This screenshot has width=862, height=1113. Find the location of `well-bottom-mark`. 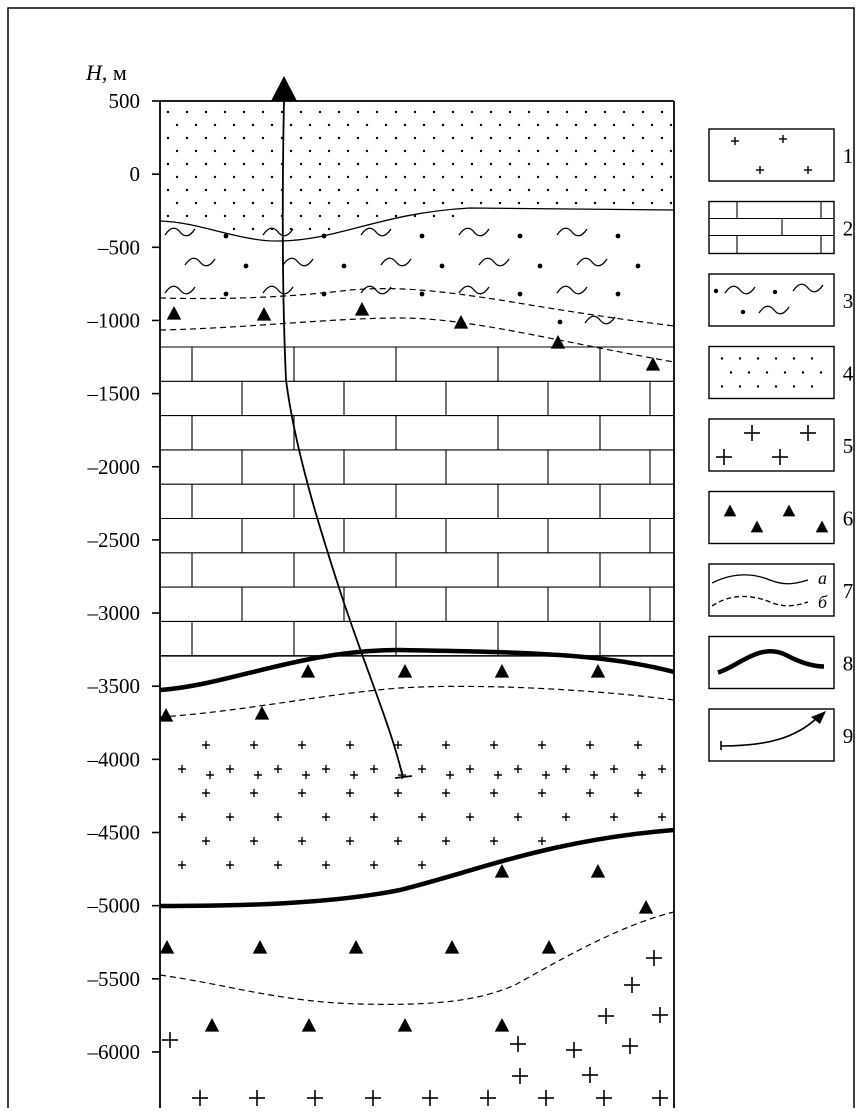

well-bottom-mark is located at coordinates (403, 777).